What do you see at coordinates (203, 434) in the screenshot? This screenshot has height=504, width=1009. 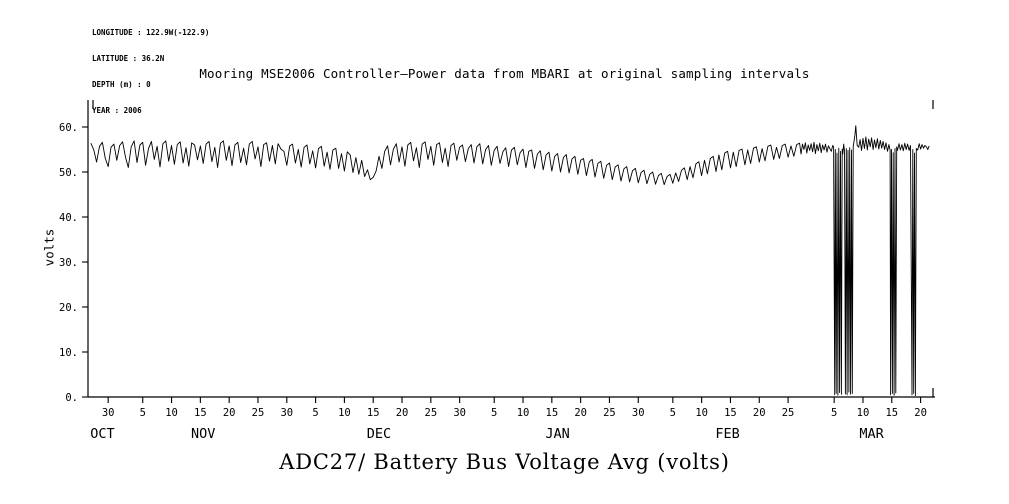 I see `month-label: NOV` at bounding box center [203, 434].